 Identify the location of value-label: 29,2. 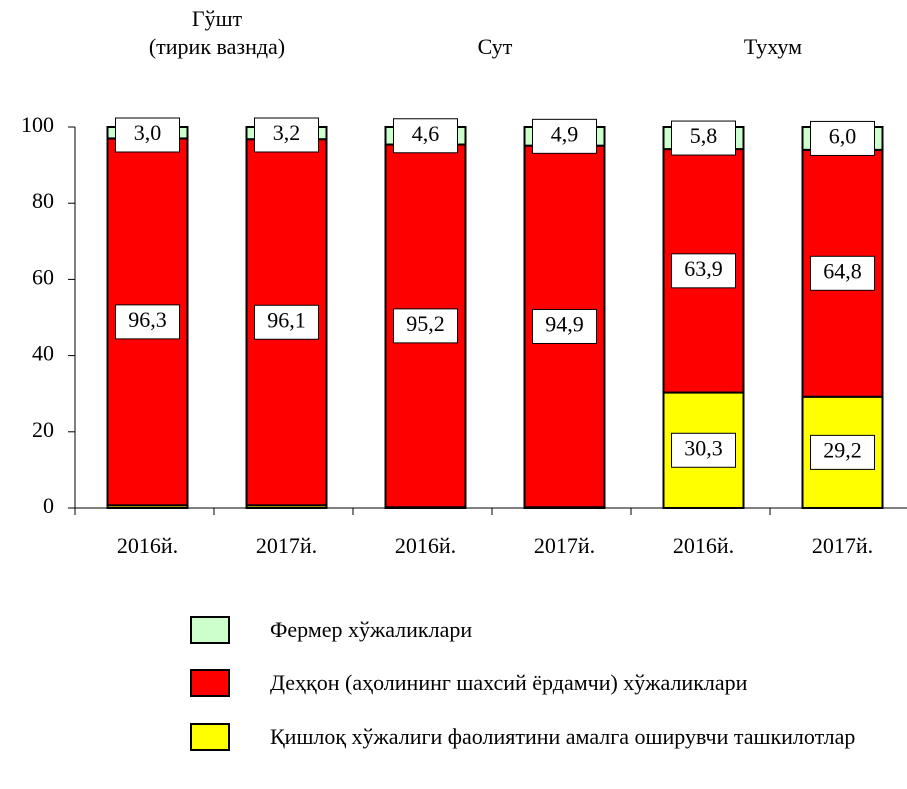
(842, 449).